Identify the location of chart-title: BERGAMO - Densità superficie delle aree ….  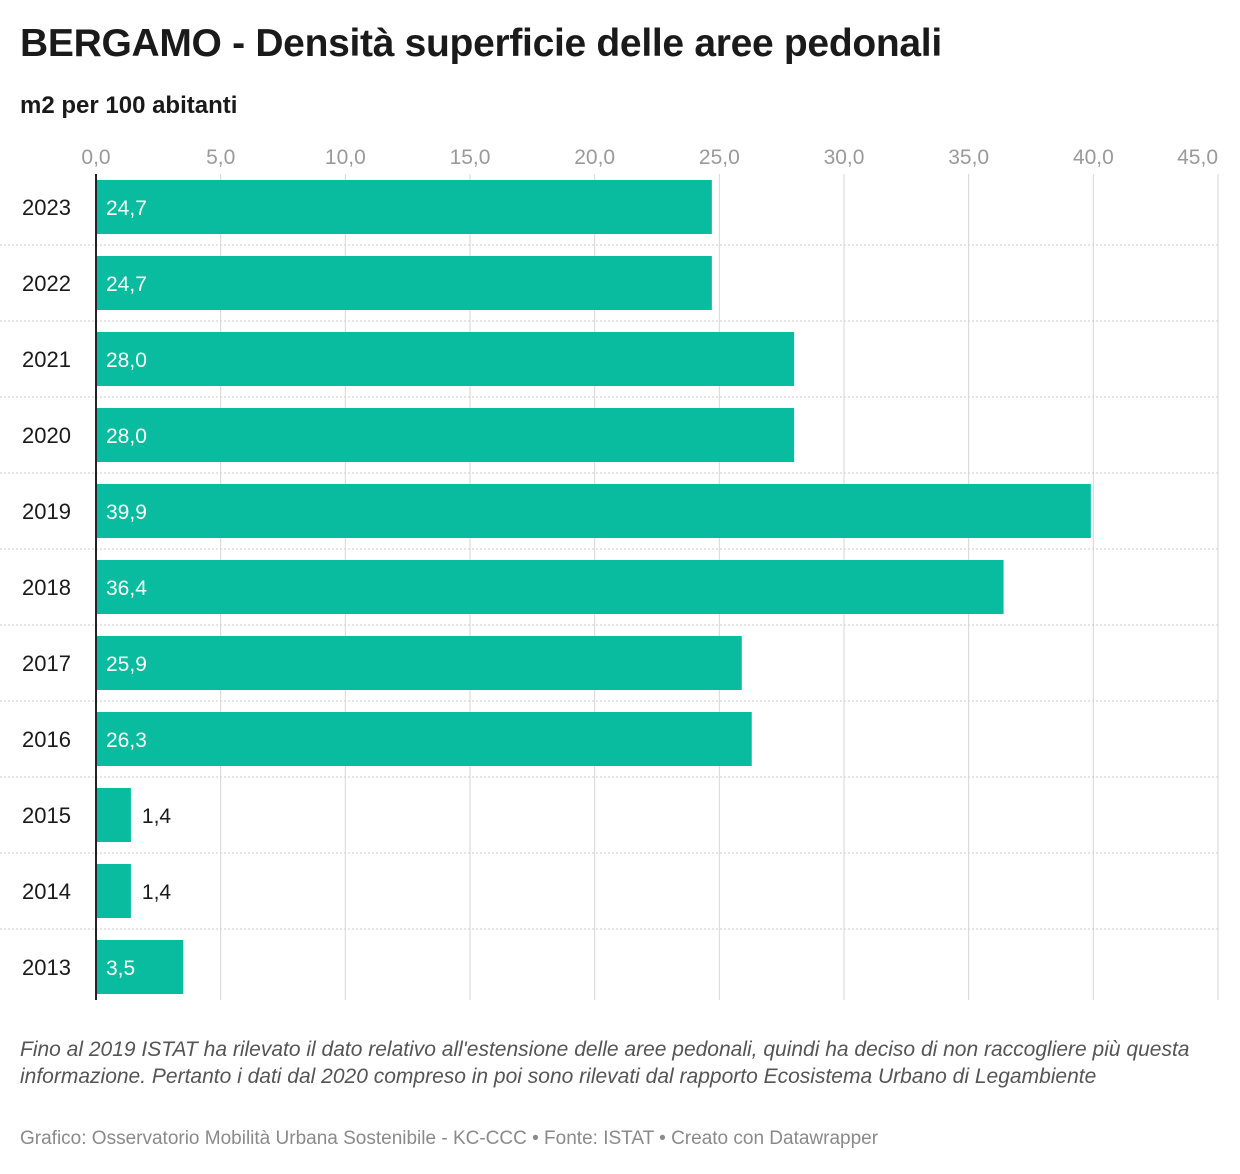
(481, 43).